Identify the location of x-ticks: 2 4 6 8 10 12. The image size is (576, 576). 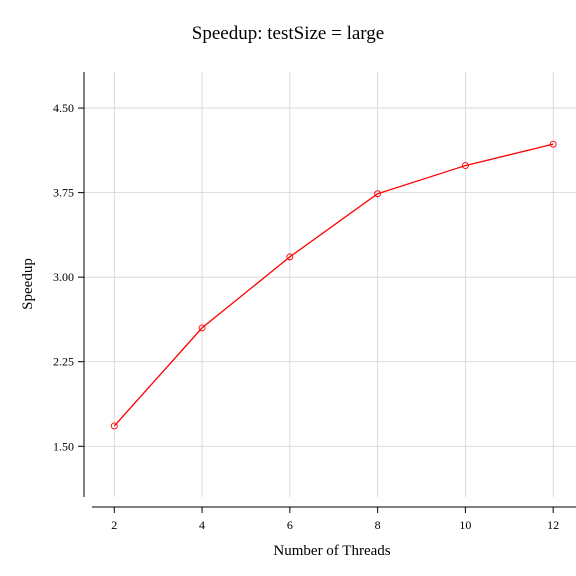
(335, 519).